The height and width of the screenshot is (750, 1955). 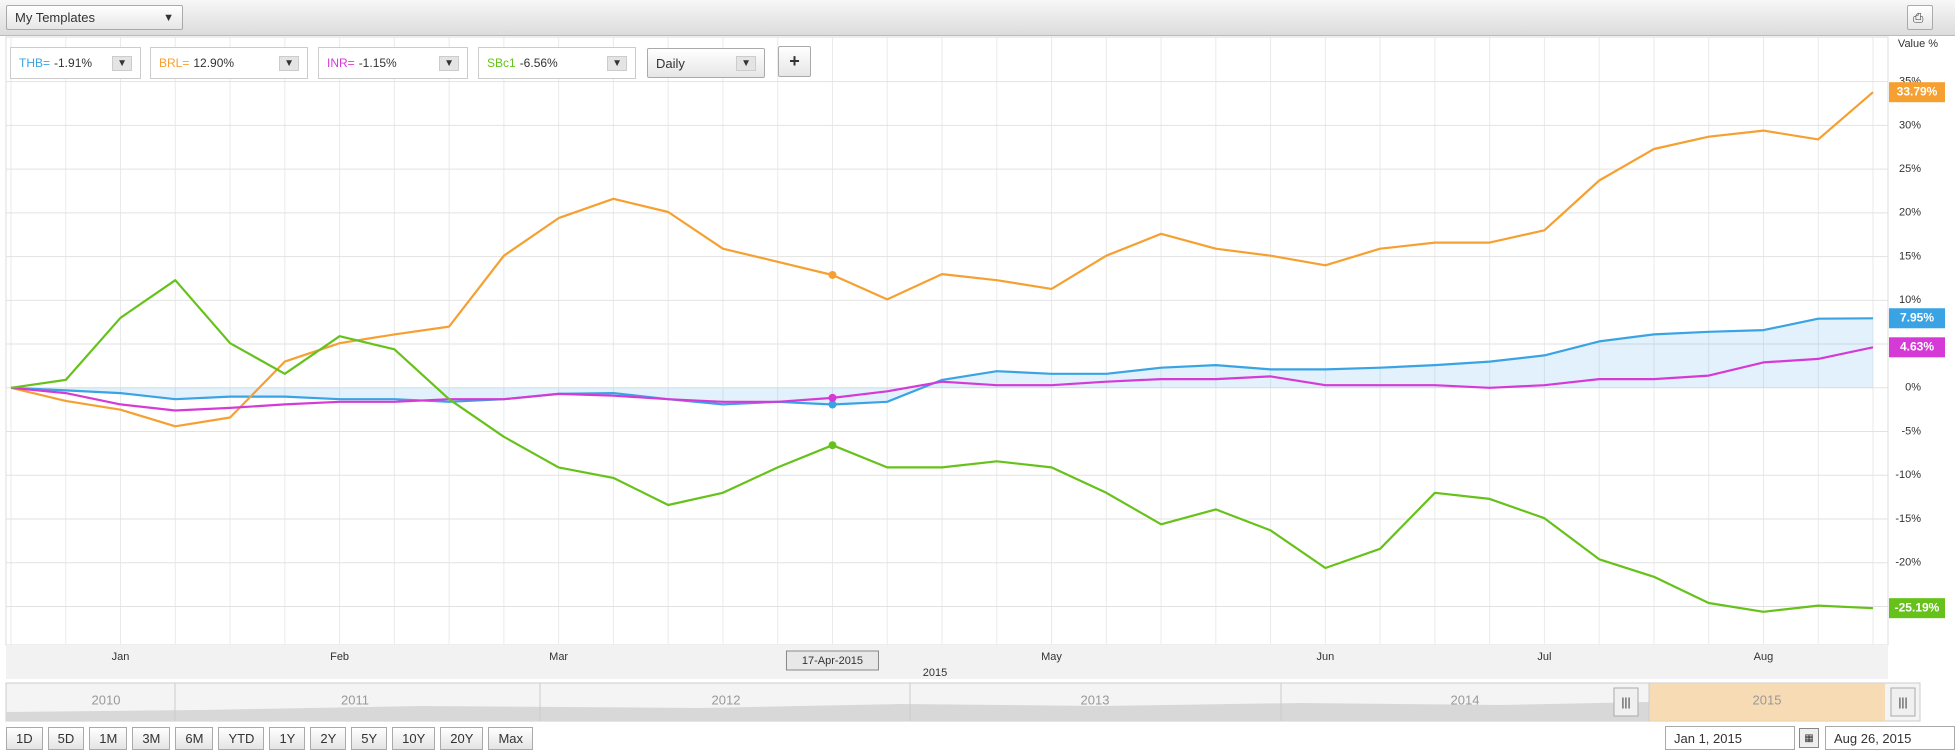 I want to click on range-buttons: 1D 5D 1M 3M 6M YTD 1Y 2Y 5Y 10Y 20Y Max, so click(x=269, y=738).